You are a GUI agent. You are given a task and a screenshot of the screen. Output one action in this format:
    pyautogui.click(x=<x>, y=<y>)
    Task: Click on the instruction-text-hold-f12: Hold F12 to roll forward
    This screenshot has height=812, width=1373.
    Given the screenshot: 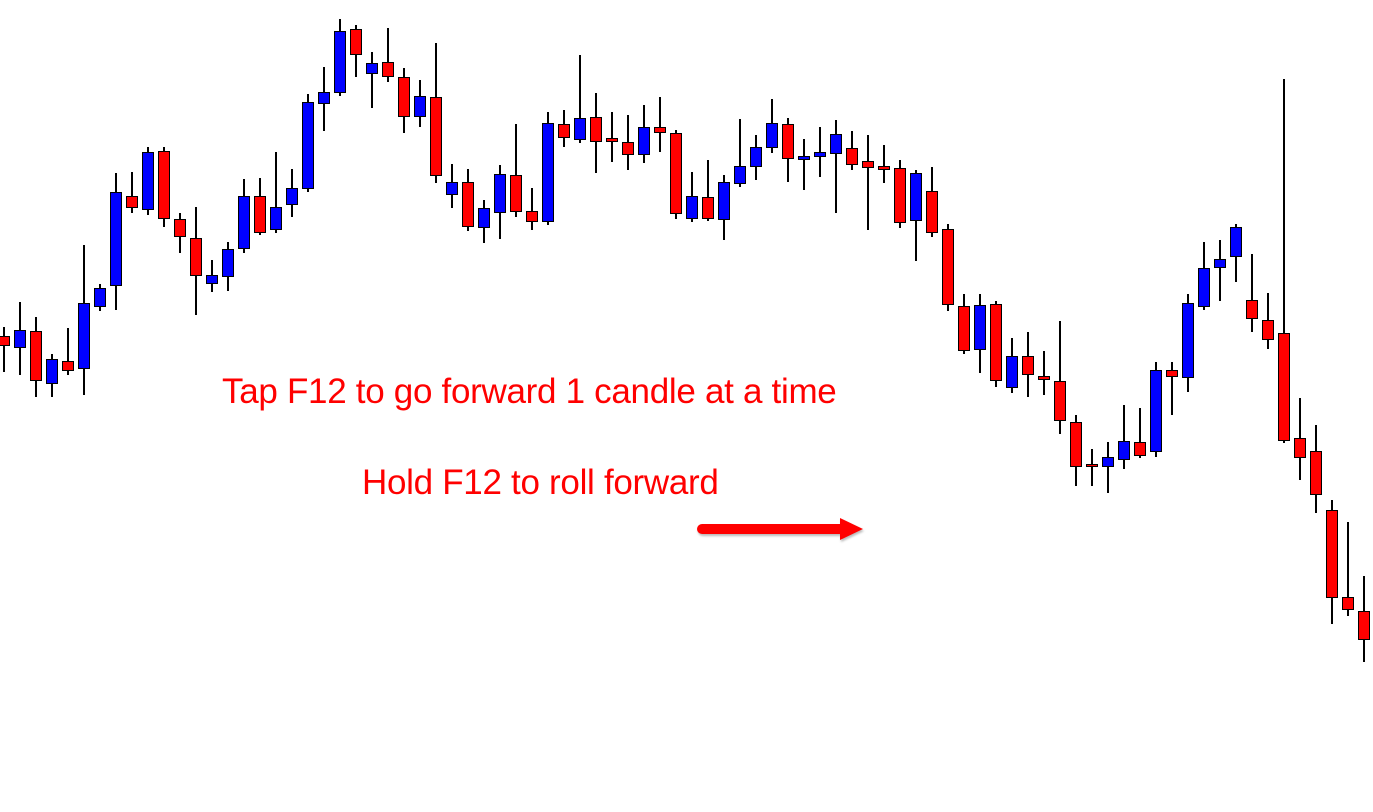 What is the action you would take?
    pyautogui.click(x=540, y=482)
    